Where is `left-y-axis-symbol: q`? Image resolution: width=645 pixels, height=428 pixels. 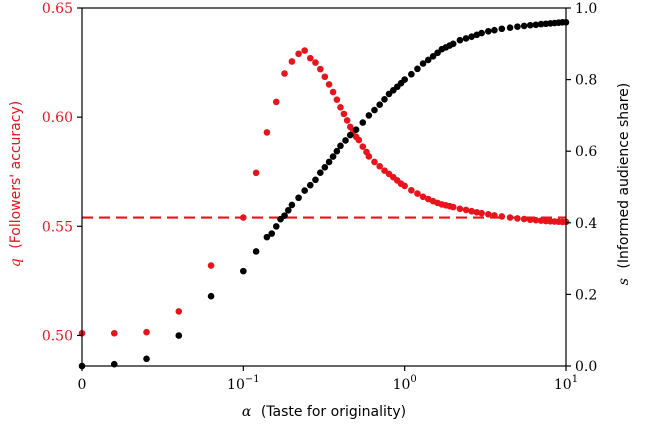 left-y-axis-symbol: q is located at coordinates (16, 262).